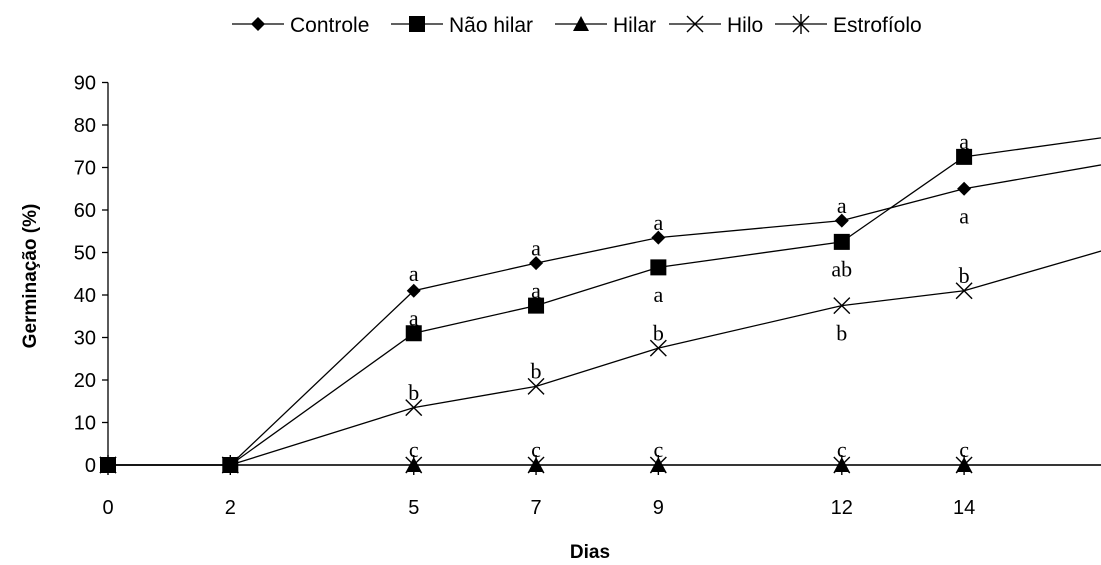 The image size is (1101, 565). I want to click on x-tick-label: 14, so click(964, 508).